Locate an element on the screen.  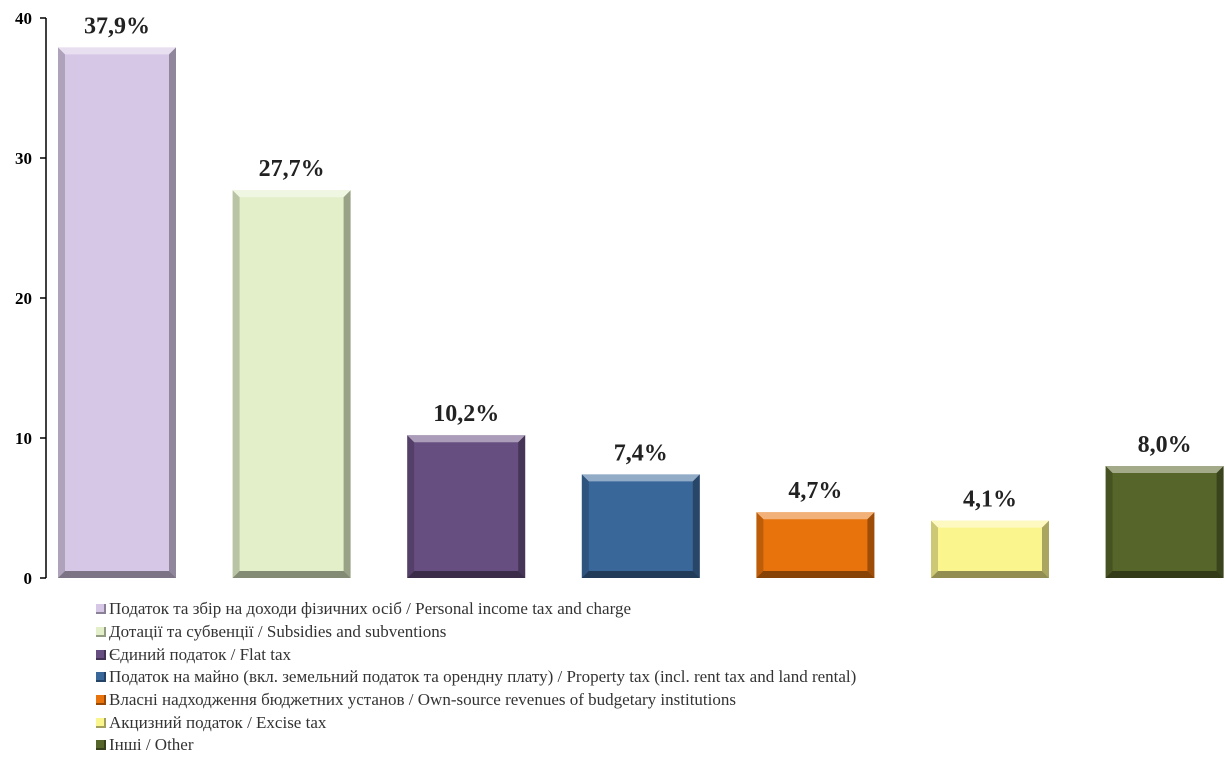
legend-item: Єдиний податок / Flat tax is located at coordinates (476, 654).